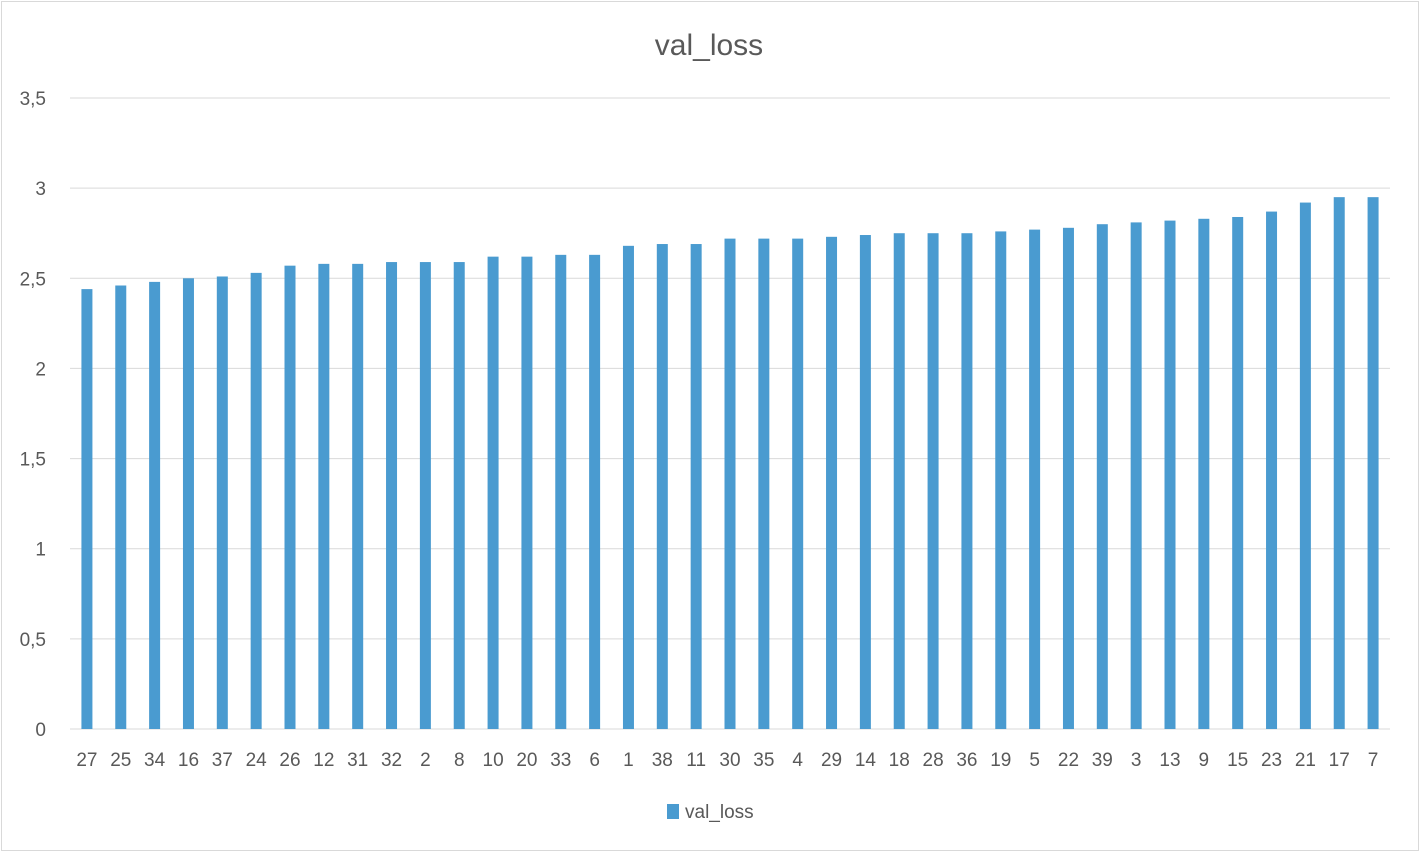  I want to click on y-tick-label: 2, so click(40, 369).